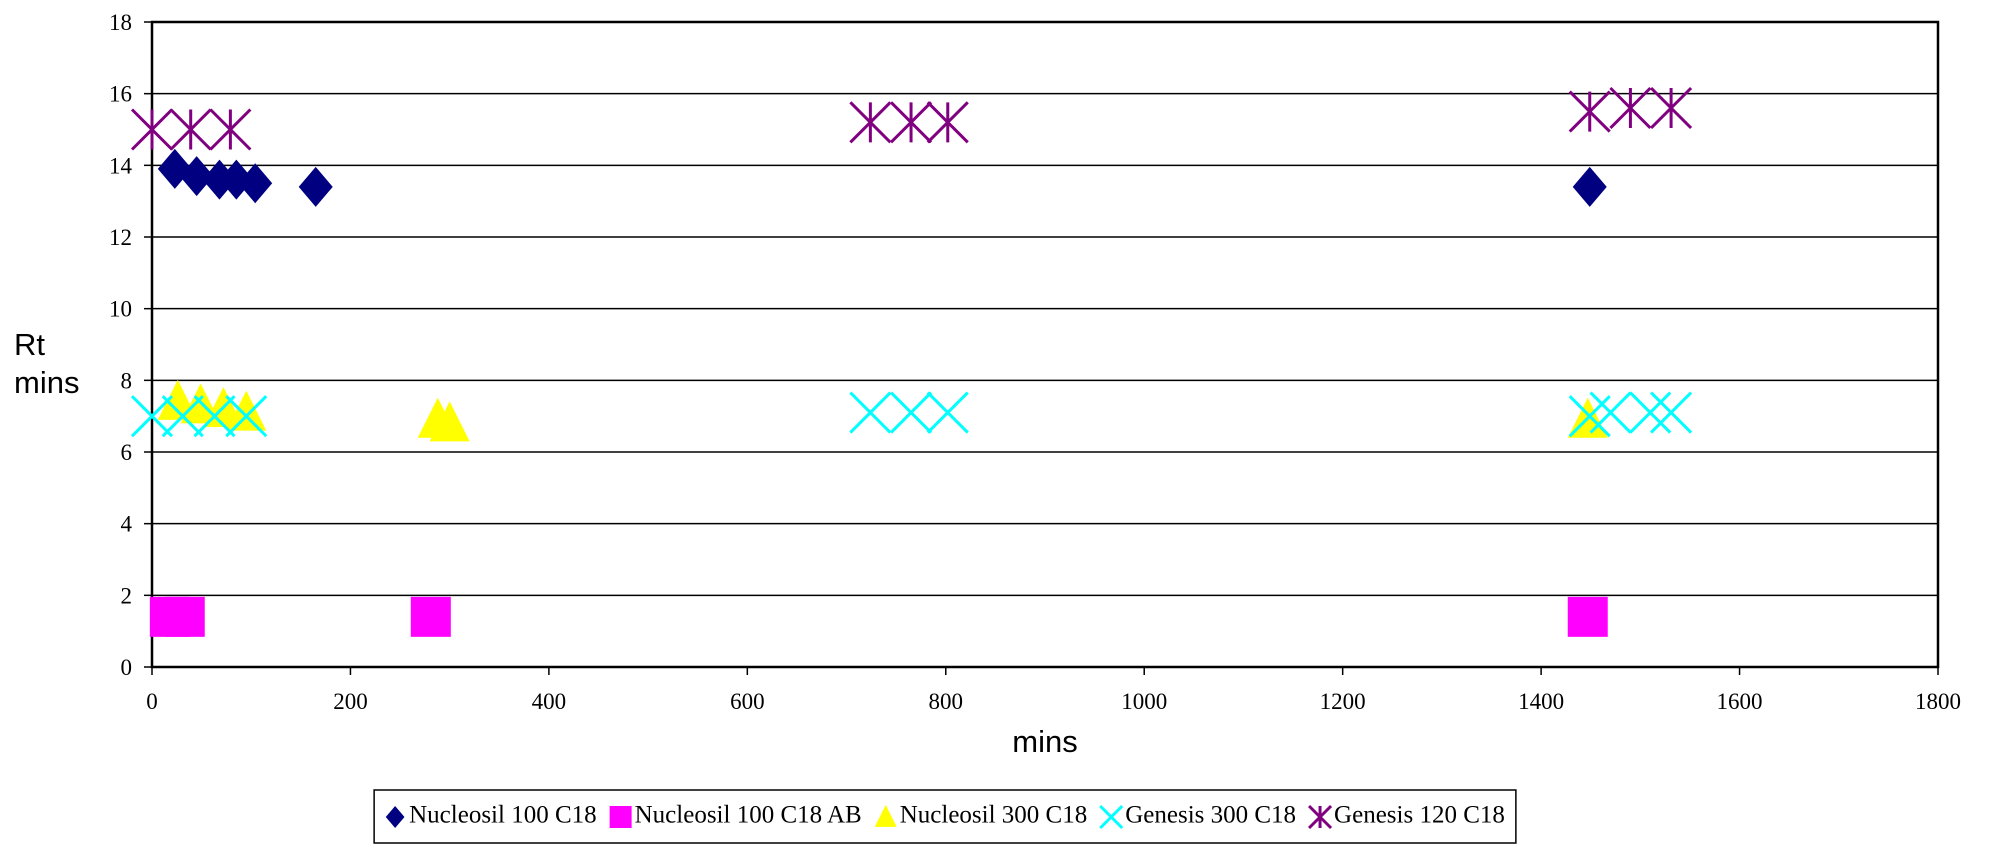  What do you see at coordinates (1343, 701) in the screenshot?
I see `x-tick-label: 1200` at bounding box center [1343, 701].